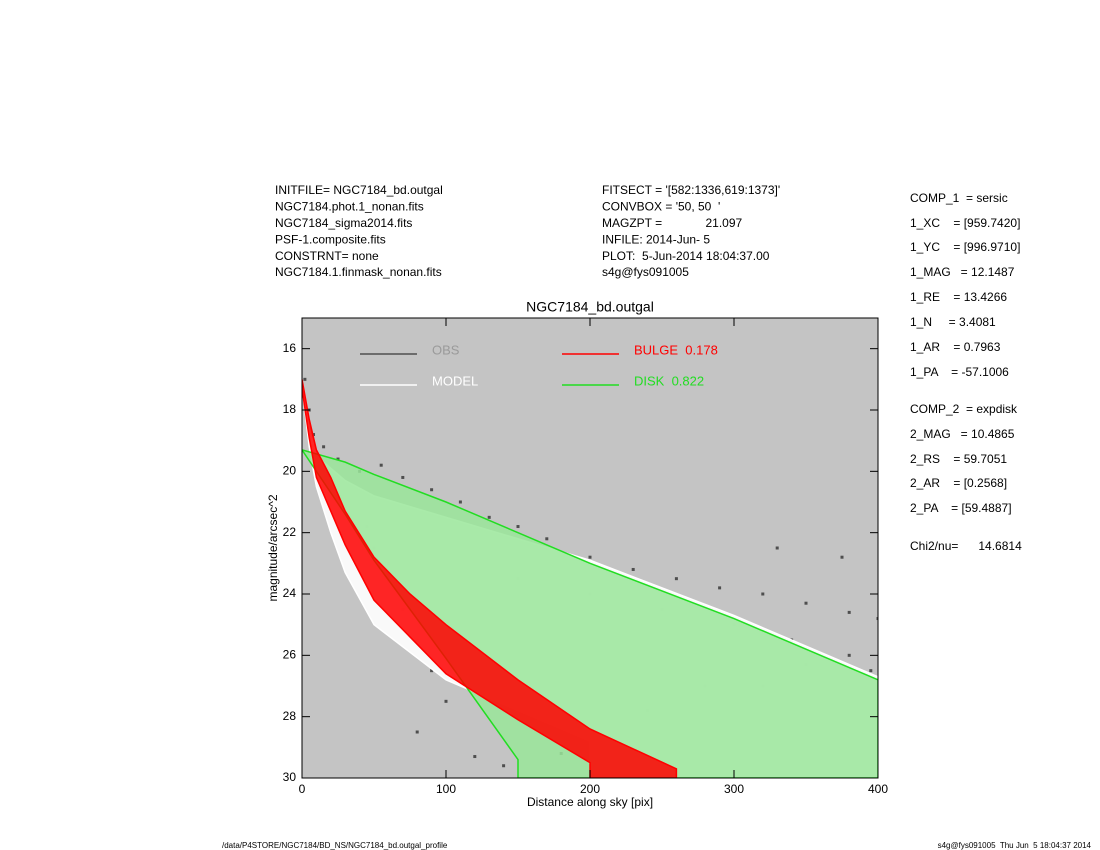 The image size is (1100, 850). I want to click on header-line: NGC7184.phot.1_nonan.fits, so click(349, 207).